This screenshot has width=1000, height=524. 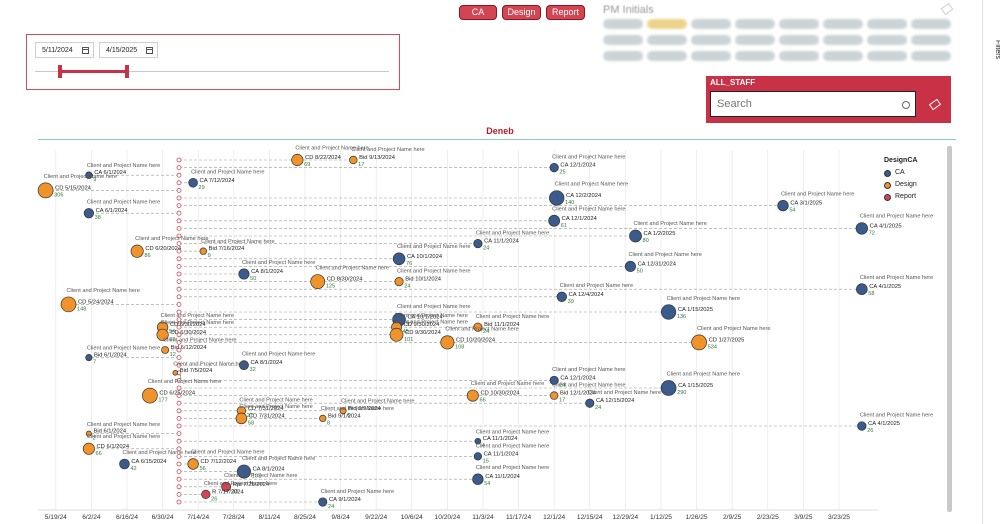 I want to click on date-slider-end-handle, so click(x=127, y=71).